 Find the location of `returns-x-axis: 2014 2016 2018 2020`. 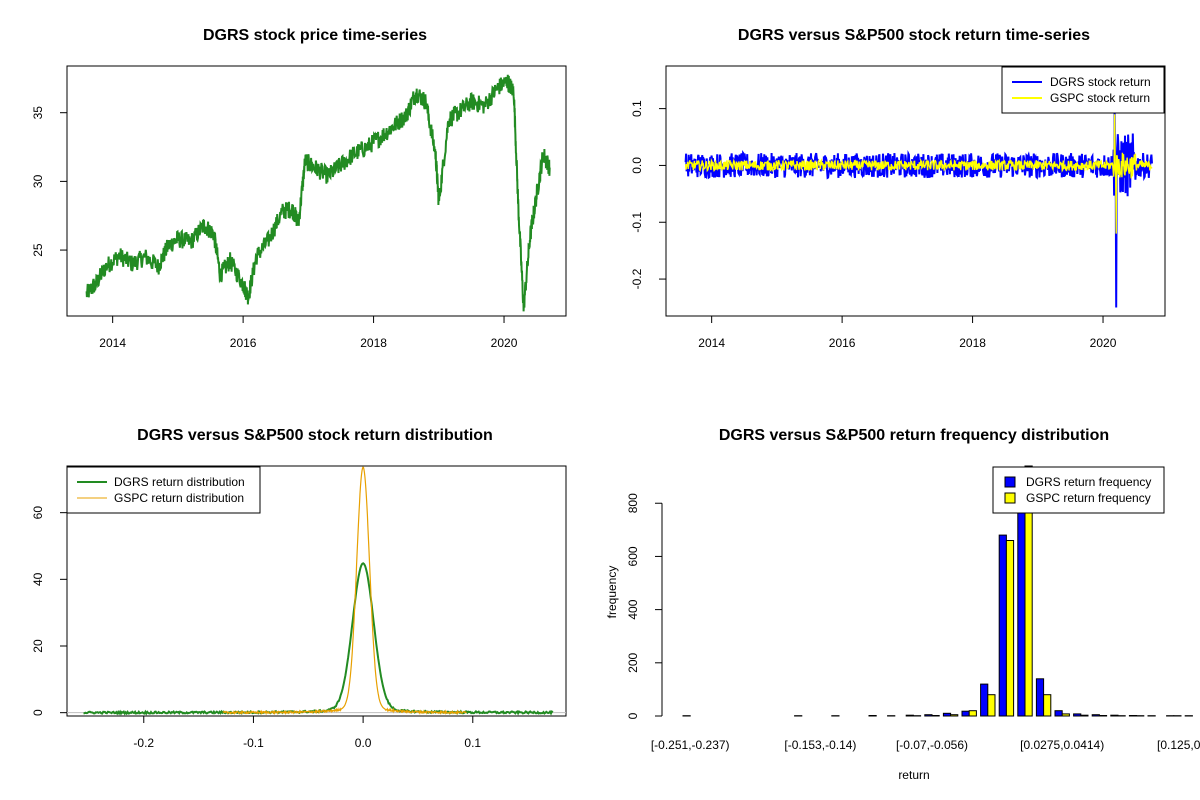

returns-x-axis: 2014 2016 2018 2020 is located at coordinates (907, 333).